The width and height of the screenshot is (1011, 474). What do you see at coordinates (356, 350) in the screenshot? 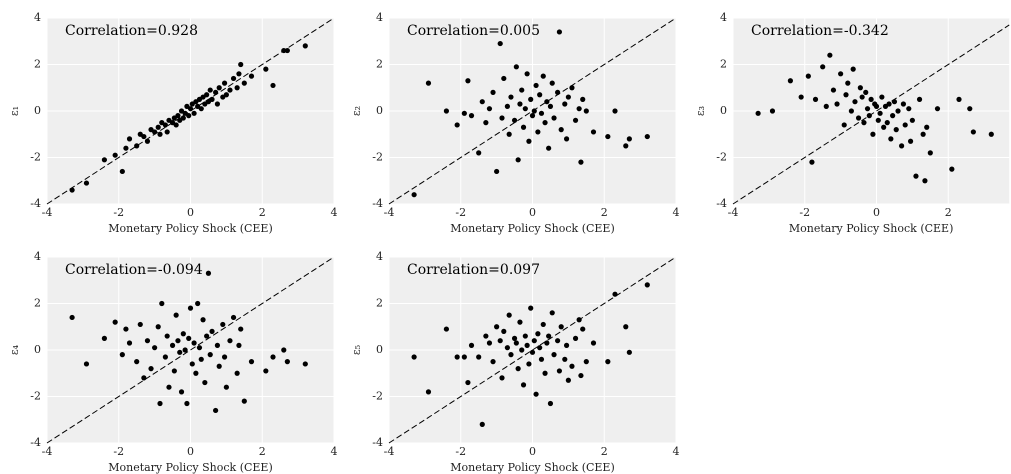
I see `y-axis-label: ε₅` at bounding box center [356, 350].